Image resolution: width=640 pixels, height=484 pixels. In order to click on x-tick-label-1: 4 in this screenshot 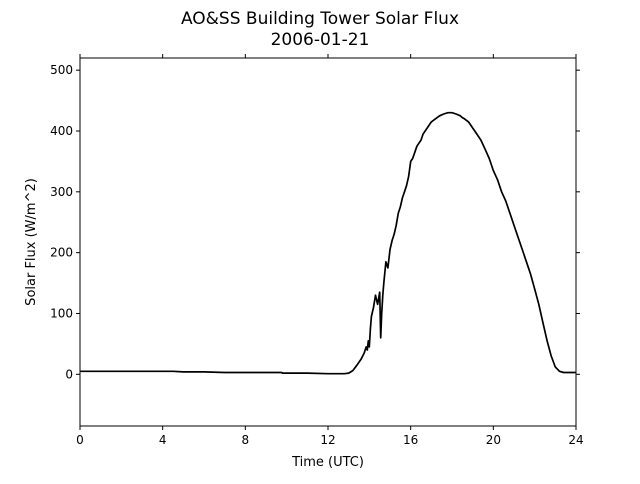, I will do `click(163, 440)`.